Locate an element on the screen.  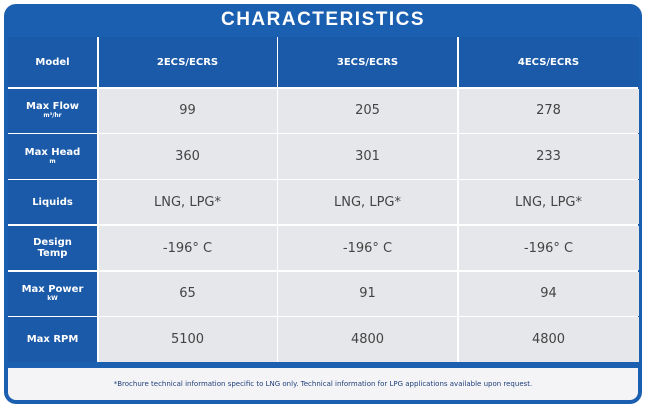
header-cell: Model is located at coordinates (52, 62).